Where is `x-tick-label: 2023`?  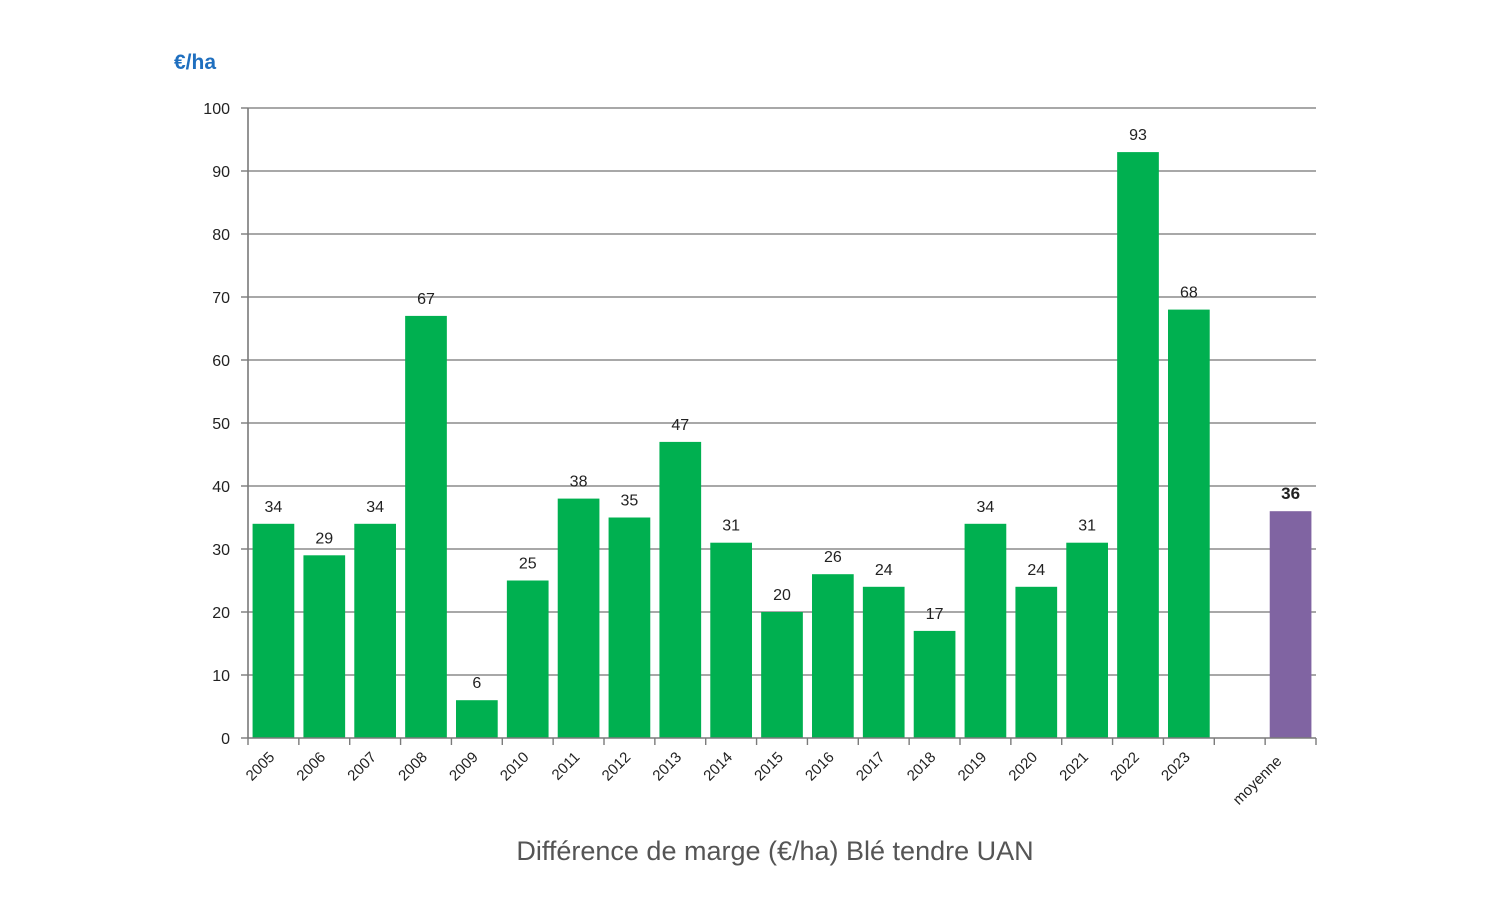 x-tick-label: 2023 is located at coordinates (1176, 767).